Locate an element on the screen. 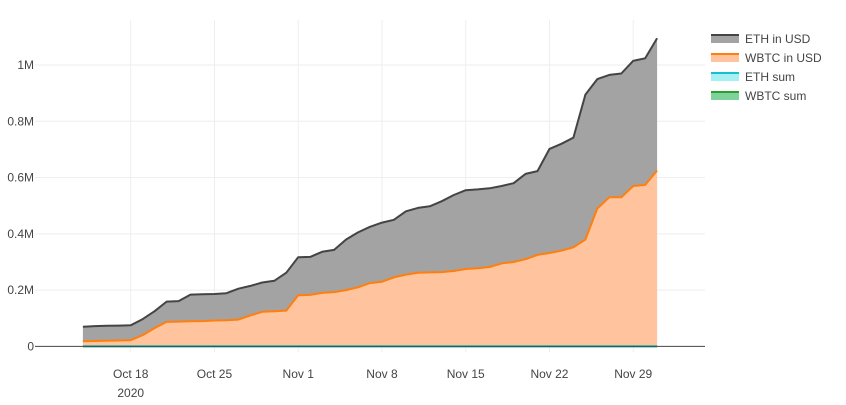  x-tick-label: Nov 15 is located at coordinates (466, 374).